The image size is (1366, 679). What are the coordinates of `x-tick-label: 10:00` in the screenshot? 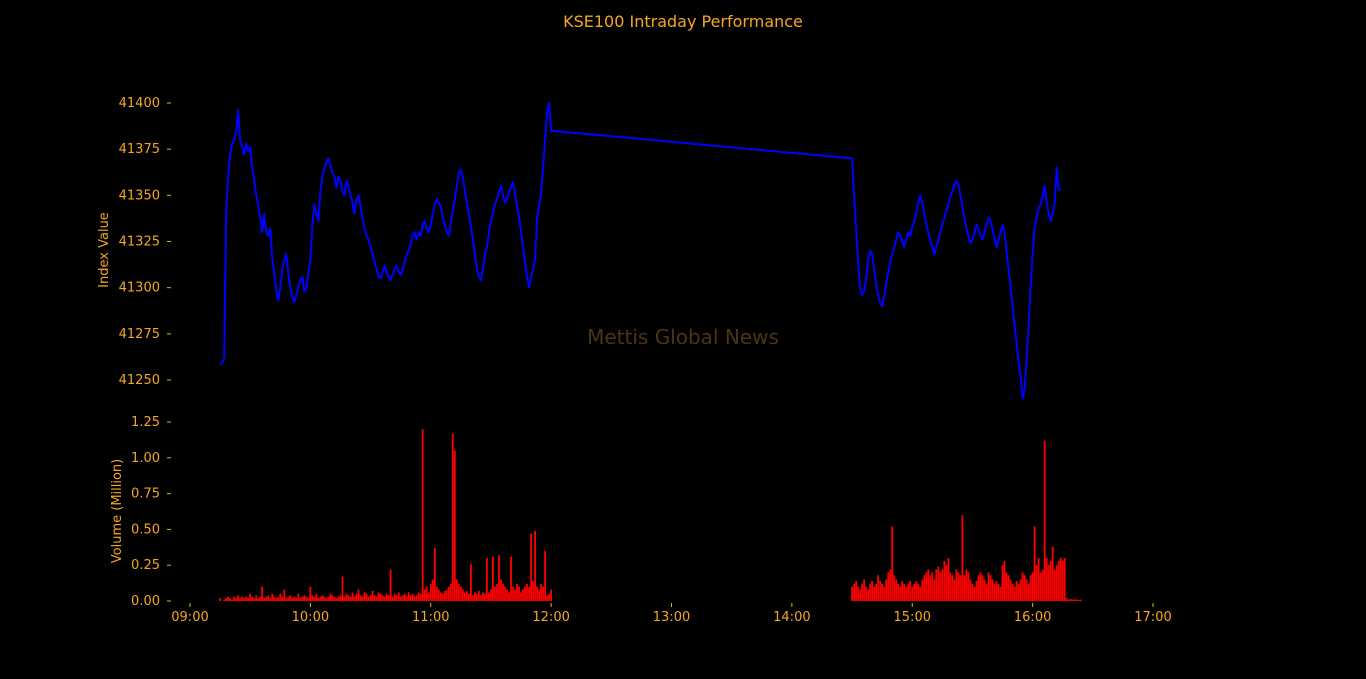 It's located at (310, 617).